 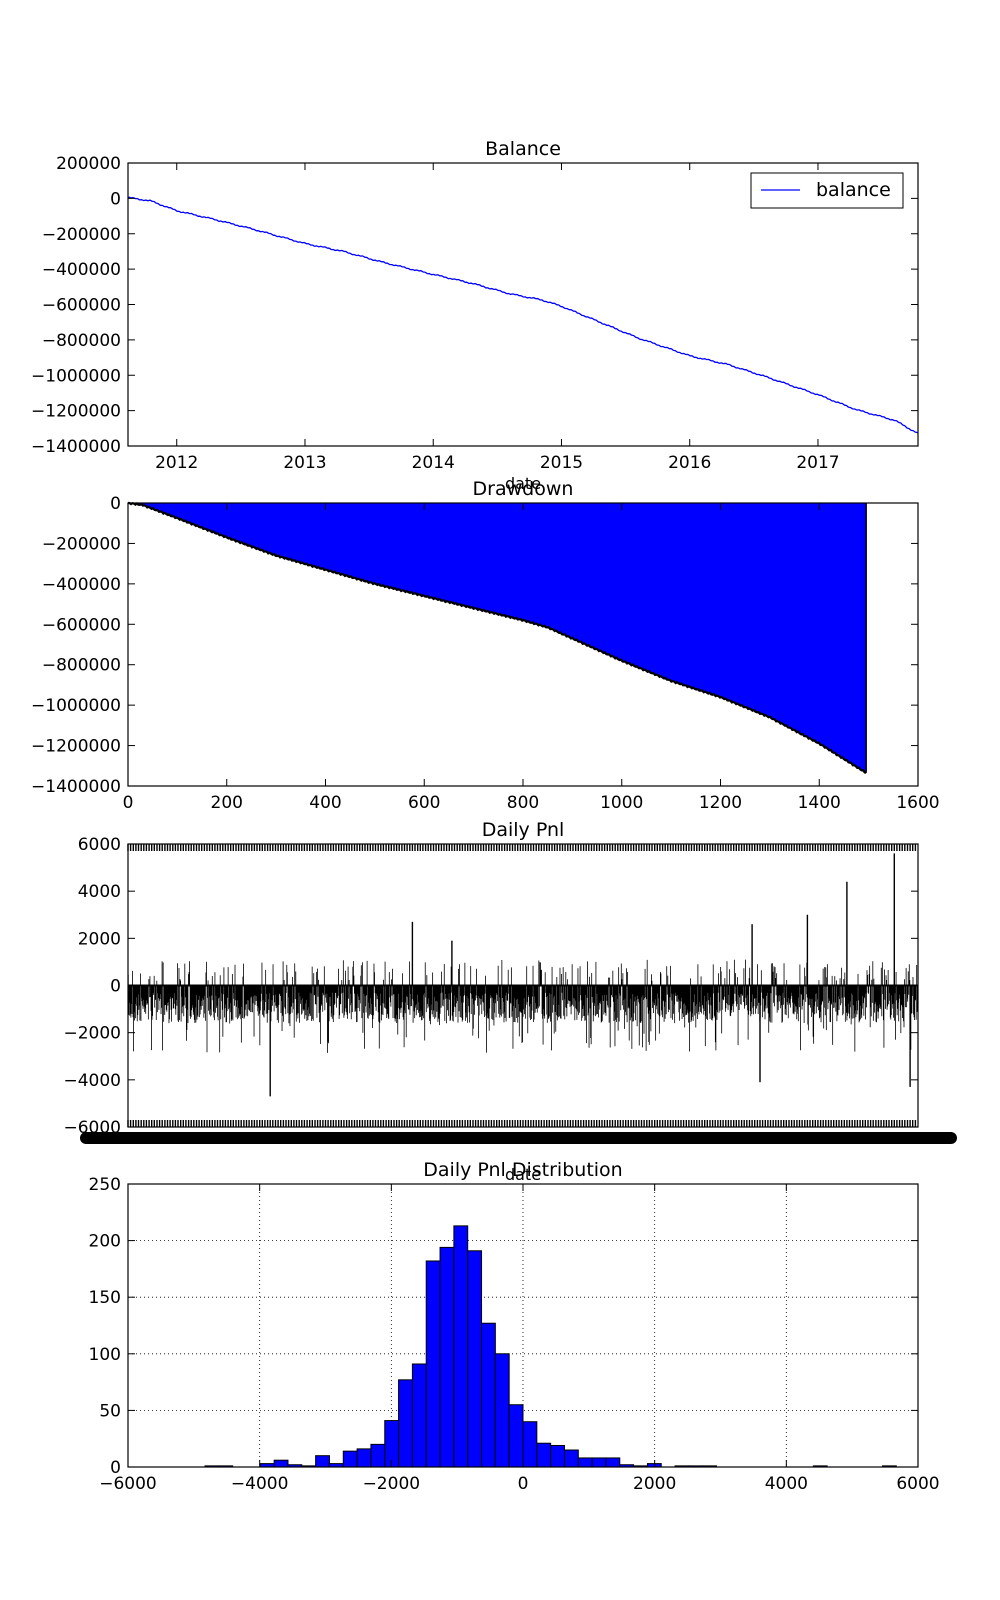 I want to click on y-tick-label: 6000, so click(x=99, y=845).